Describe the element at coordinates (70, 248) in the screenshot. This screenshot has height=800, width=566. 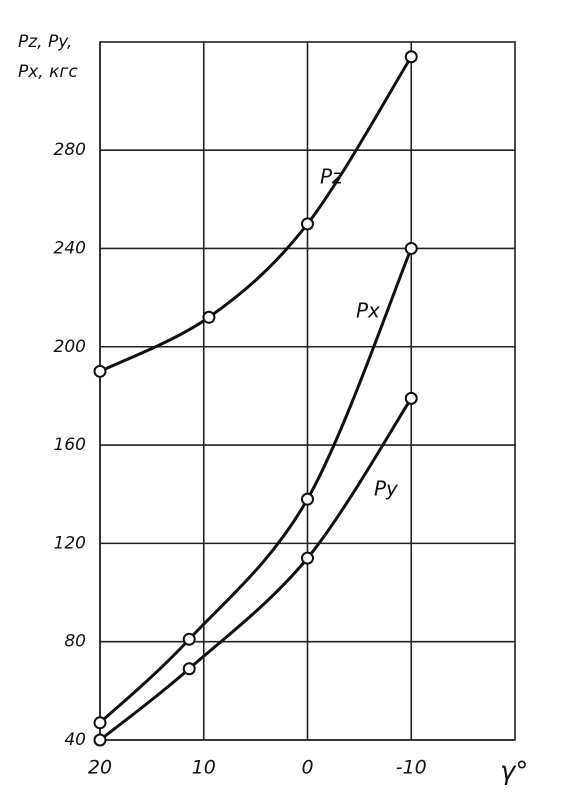
I see `y-tick-label: 240` at that location.